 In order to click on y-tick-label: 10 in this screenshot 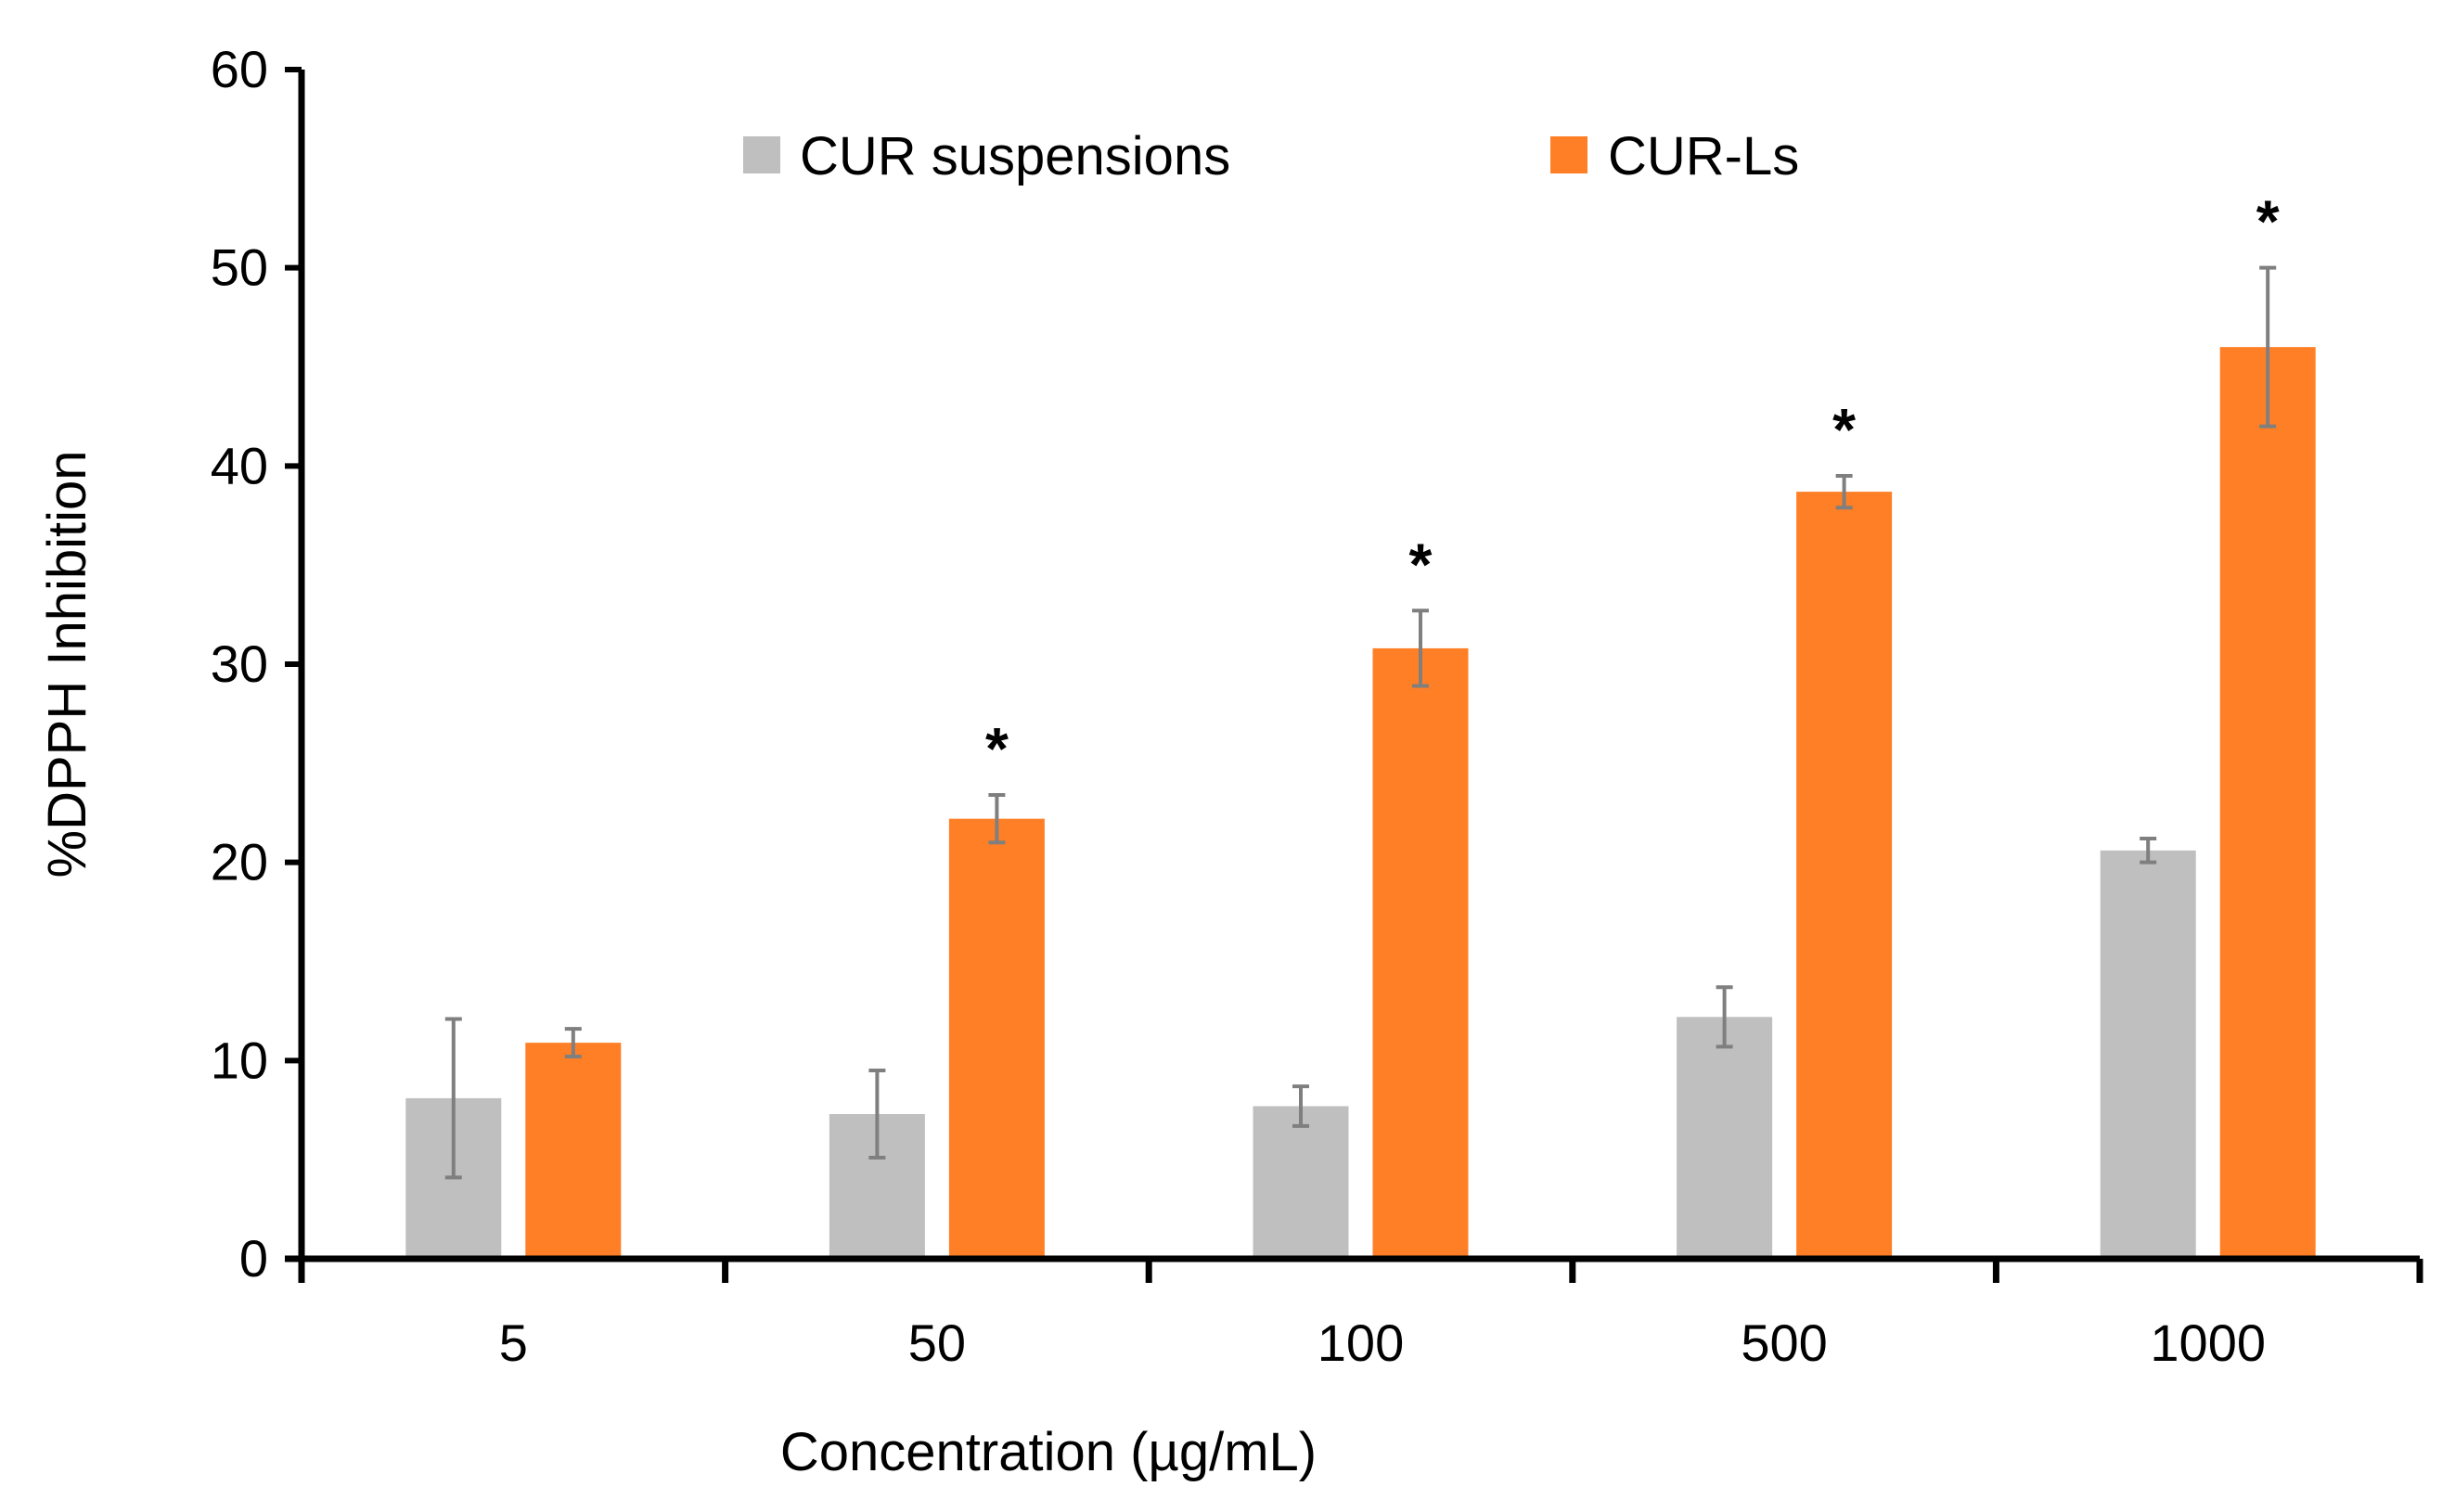, I will do `click(239, 1060)`.